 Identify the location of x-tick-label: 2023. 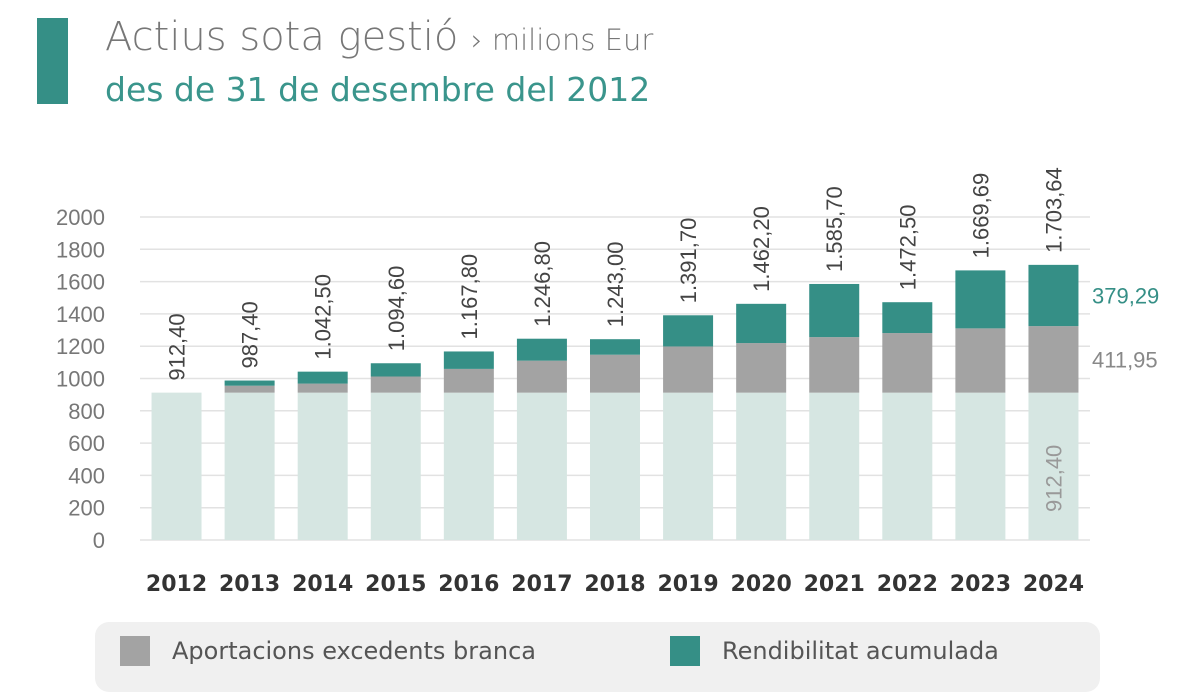
(980, 584).